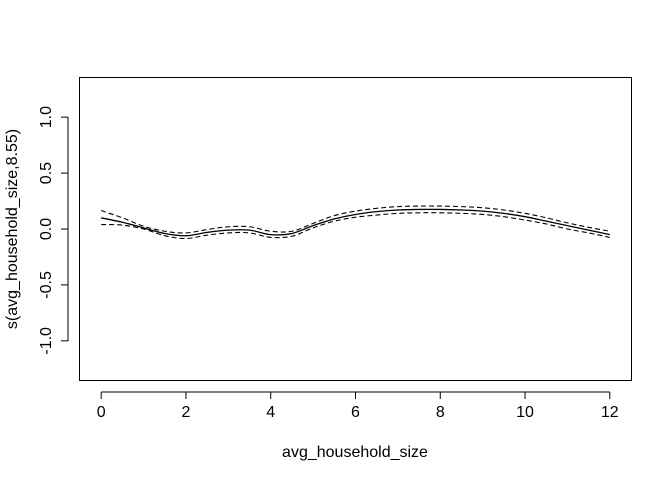 Image resolution: width=672 pixels, height=480 pixels. I want to click on y-tick-label: 1.0, so click(46, 117).